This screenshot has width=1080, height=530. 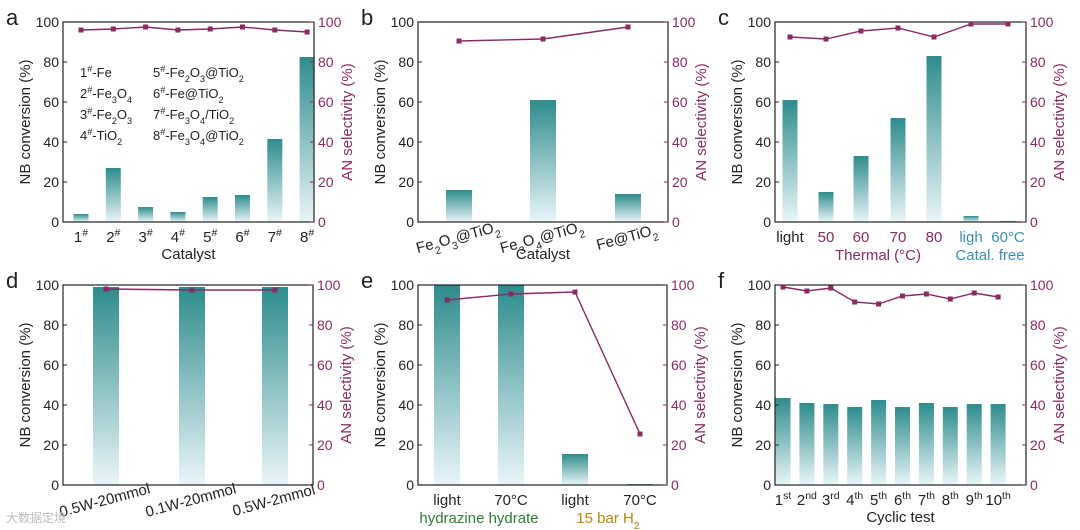 I want to click on category-label: ligh, so click(x=970, y=237).